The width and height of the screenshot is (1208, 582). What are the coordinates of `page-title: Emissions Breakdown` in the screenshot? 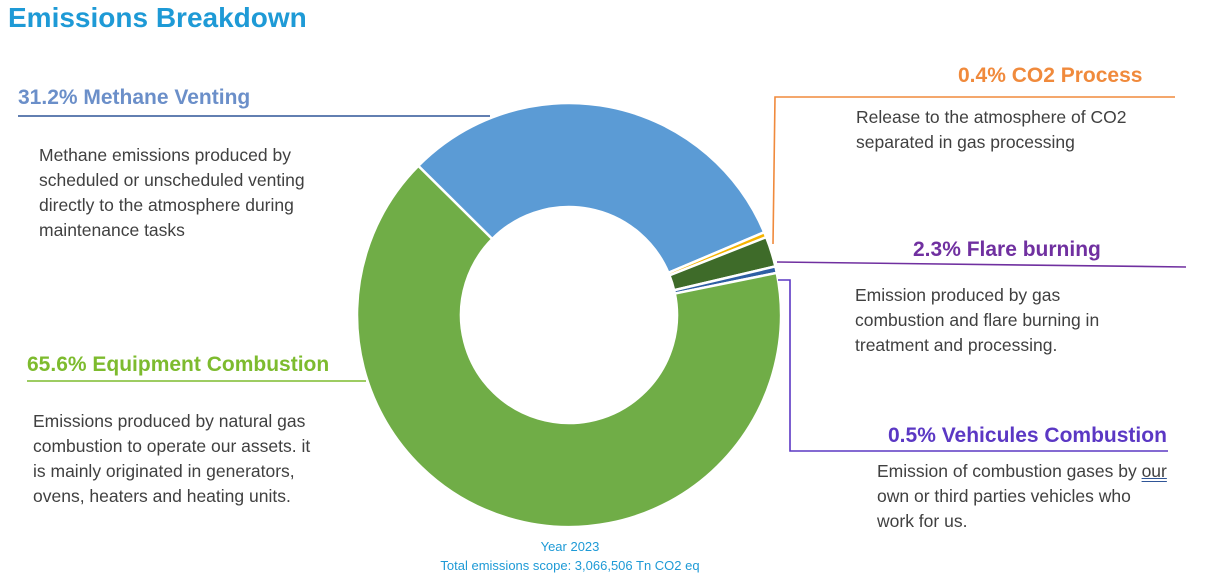 It's located at (157, 17).